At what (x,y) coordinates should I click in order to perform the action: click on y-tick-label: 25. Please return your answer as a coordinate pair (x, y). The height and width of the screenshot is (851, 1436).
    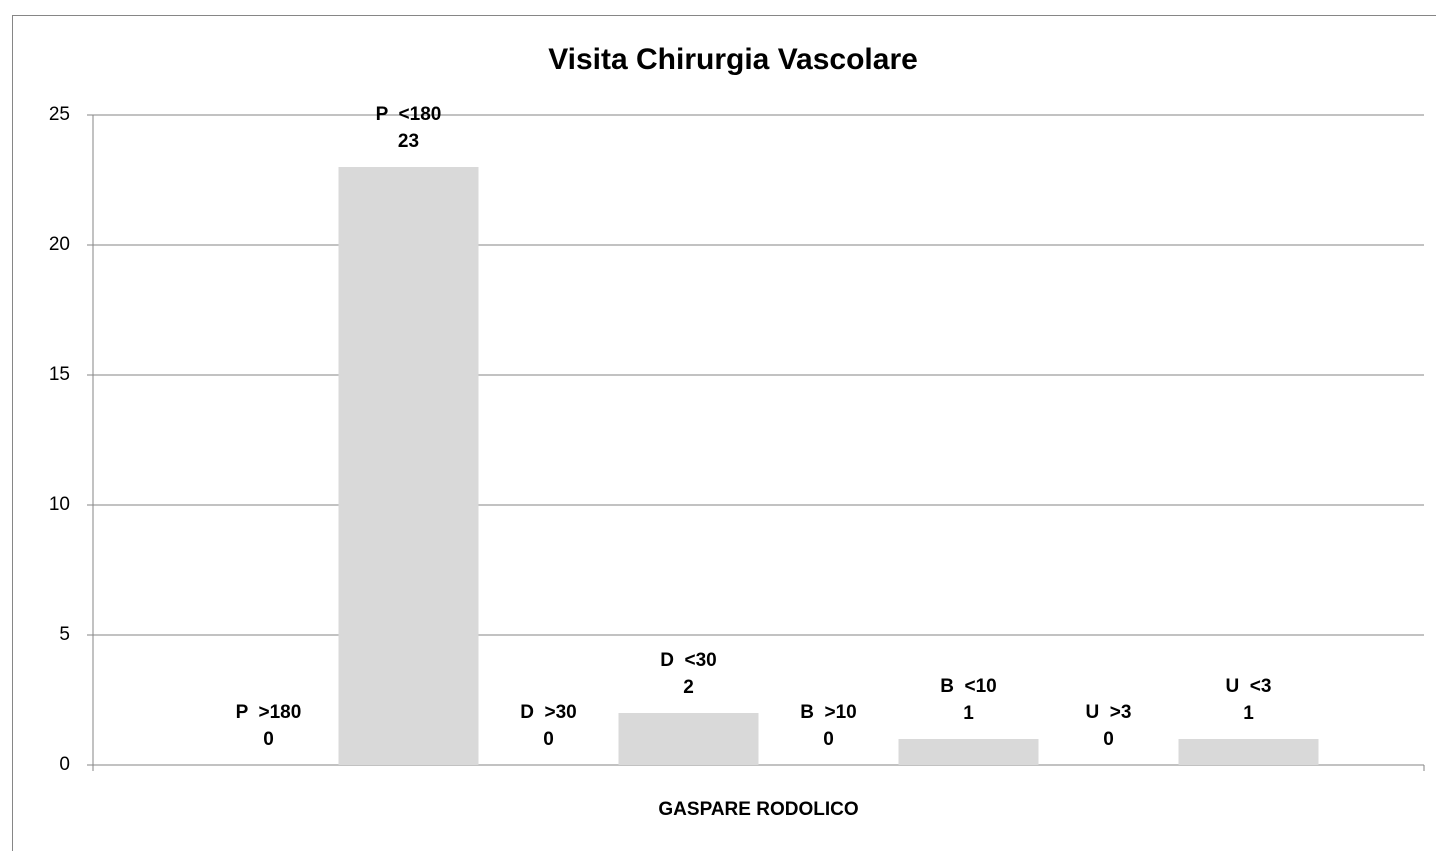
    Looking at the image, I should click on (59, 114).